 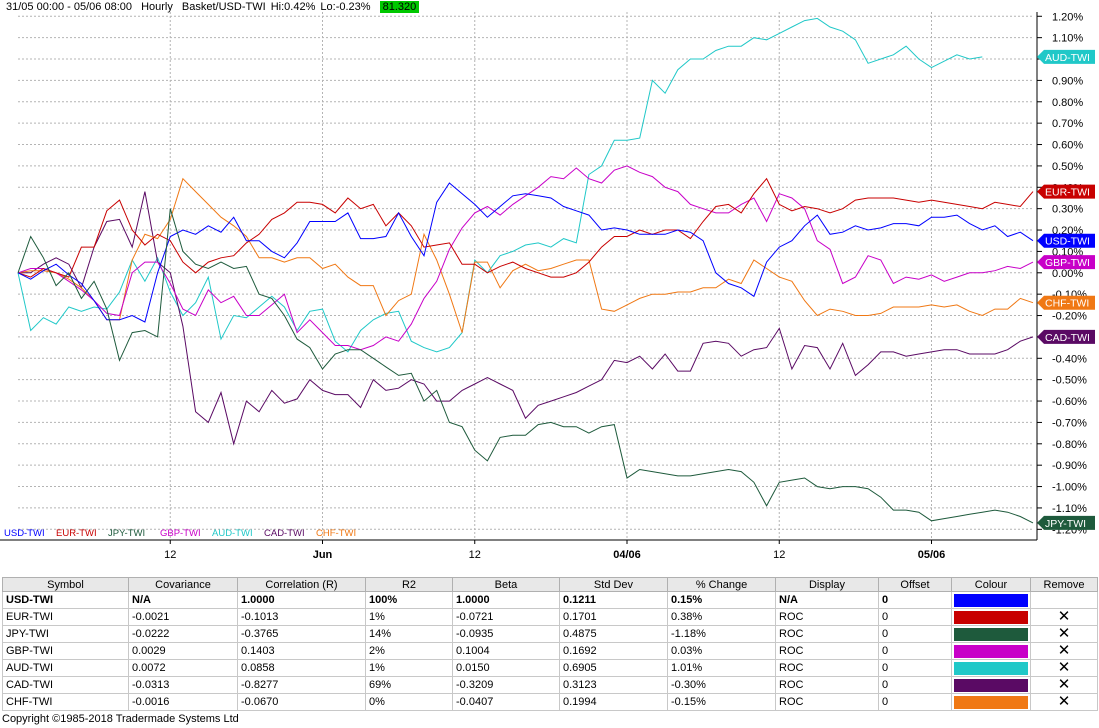 What do you see at coordinates (409, 600) in the screenshot?
I see `cell-r2: 100%` at bounding box center [409, 600].